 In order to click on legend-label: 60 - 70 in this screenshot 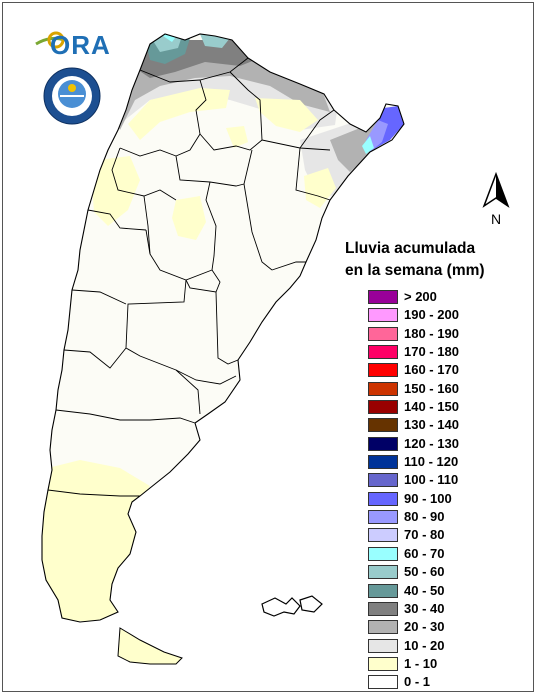, I will do `click(424, 553)`.